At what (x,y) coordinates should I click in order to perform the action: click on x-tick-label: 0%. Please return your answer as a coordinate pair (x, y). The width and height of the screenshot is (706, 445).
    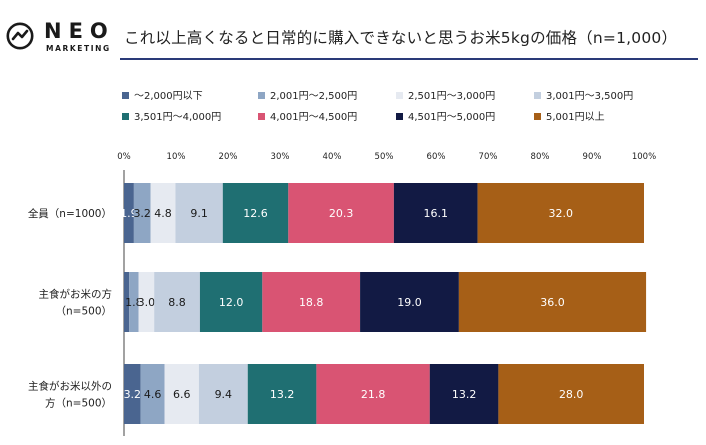
    Looking at the image, I should click on (124, 157).